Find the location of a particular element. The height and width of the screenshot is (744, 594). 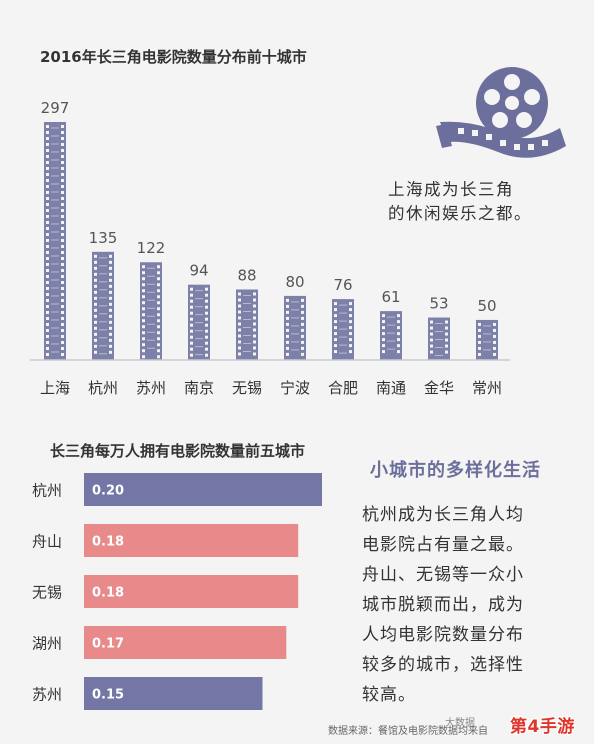

bar-南通 is located at coordinates (391, 335).